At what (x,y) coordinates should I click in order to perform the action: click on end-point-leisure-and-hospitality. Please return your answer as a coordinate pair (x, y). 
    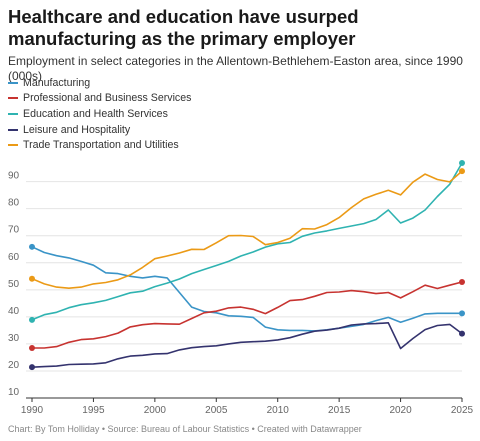
    Looking at the image, I should click on (462, 333).